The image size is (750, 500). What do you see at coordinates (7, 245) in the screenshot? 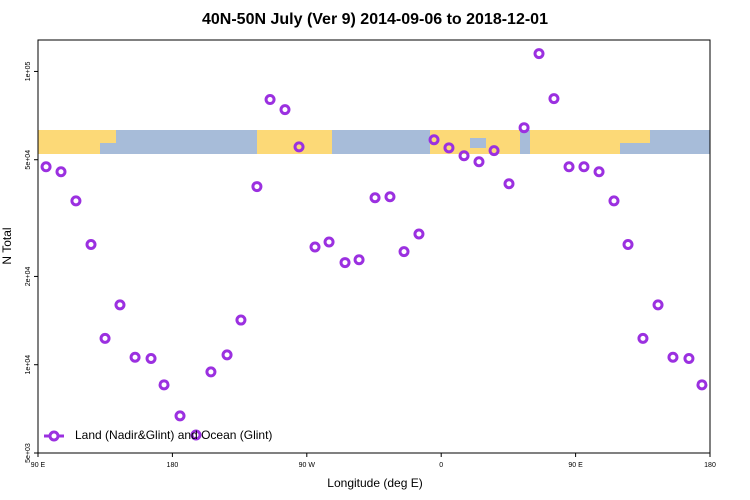
I see `y-axis-label: N Total` at bounding box center [7, 245].